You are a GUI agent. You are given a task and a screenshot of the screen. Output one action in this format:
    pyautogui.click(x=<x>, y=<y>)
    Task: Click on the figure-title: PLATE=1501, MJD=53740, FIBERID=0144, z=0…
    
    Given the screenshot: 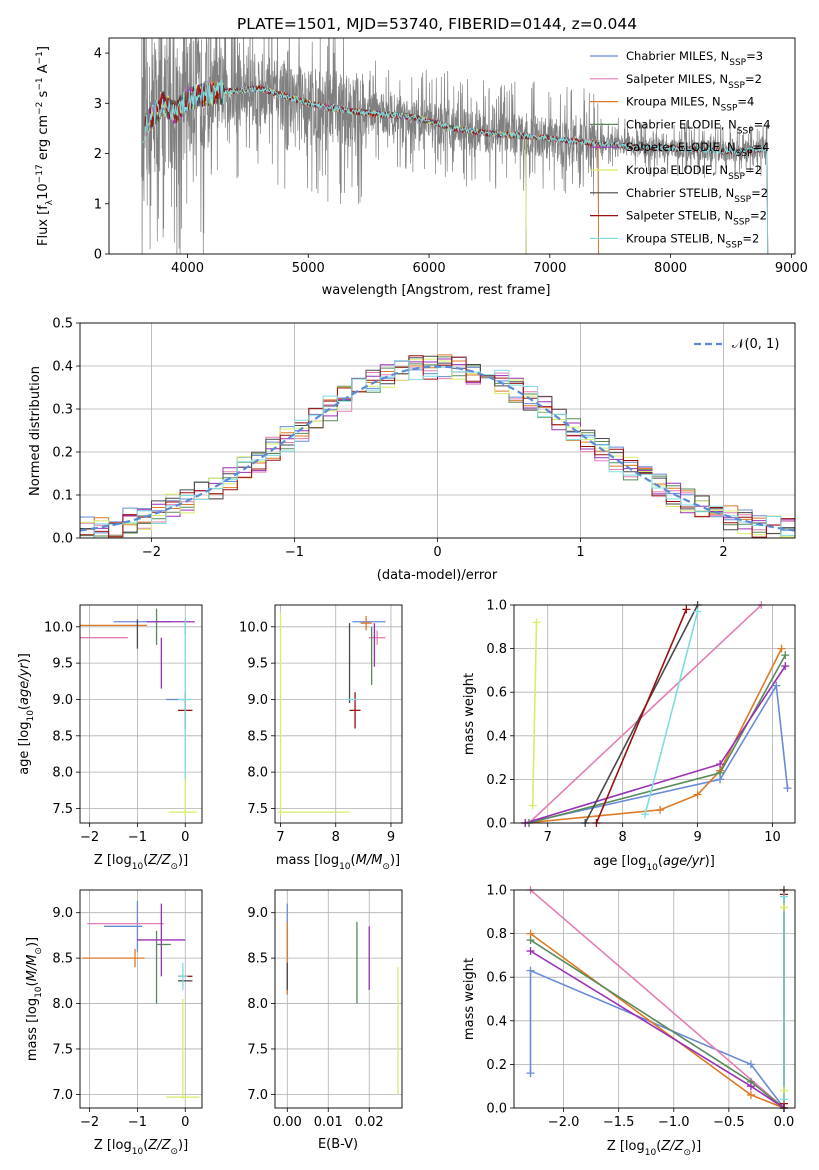 What is the action you would take?
    pyautogui.click(x=437, y=24)
    